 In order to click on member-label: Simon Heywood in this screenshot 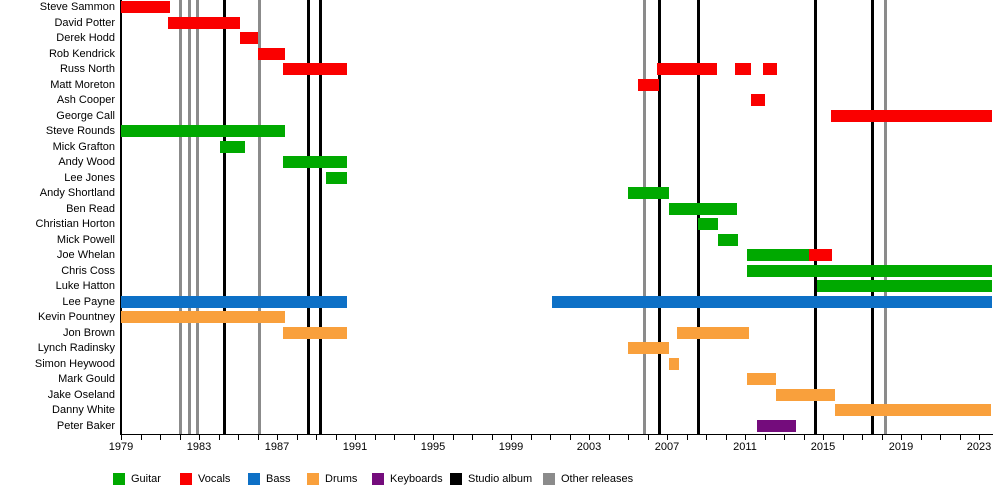, I will do `click(74, 364)`.